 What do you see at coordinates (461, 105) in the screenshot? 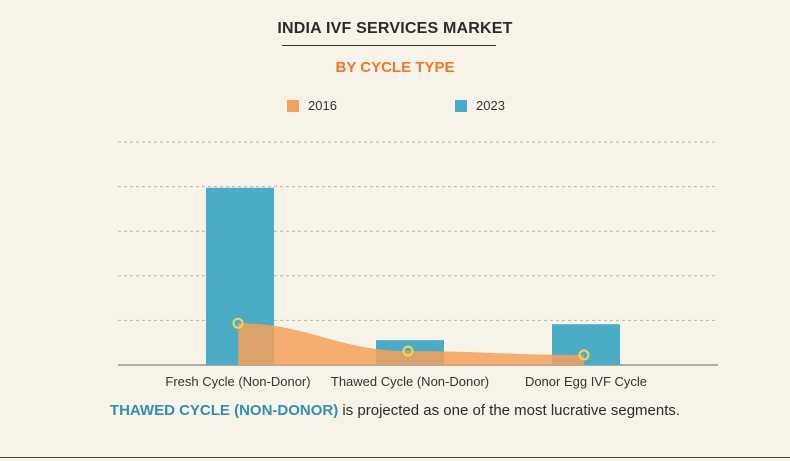
I see `legend-swatch-2023` at bounding box center [461, 105].